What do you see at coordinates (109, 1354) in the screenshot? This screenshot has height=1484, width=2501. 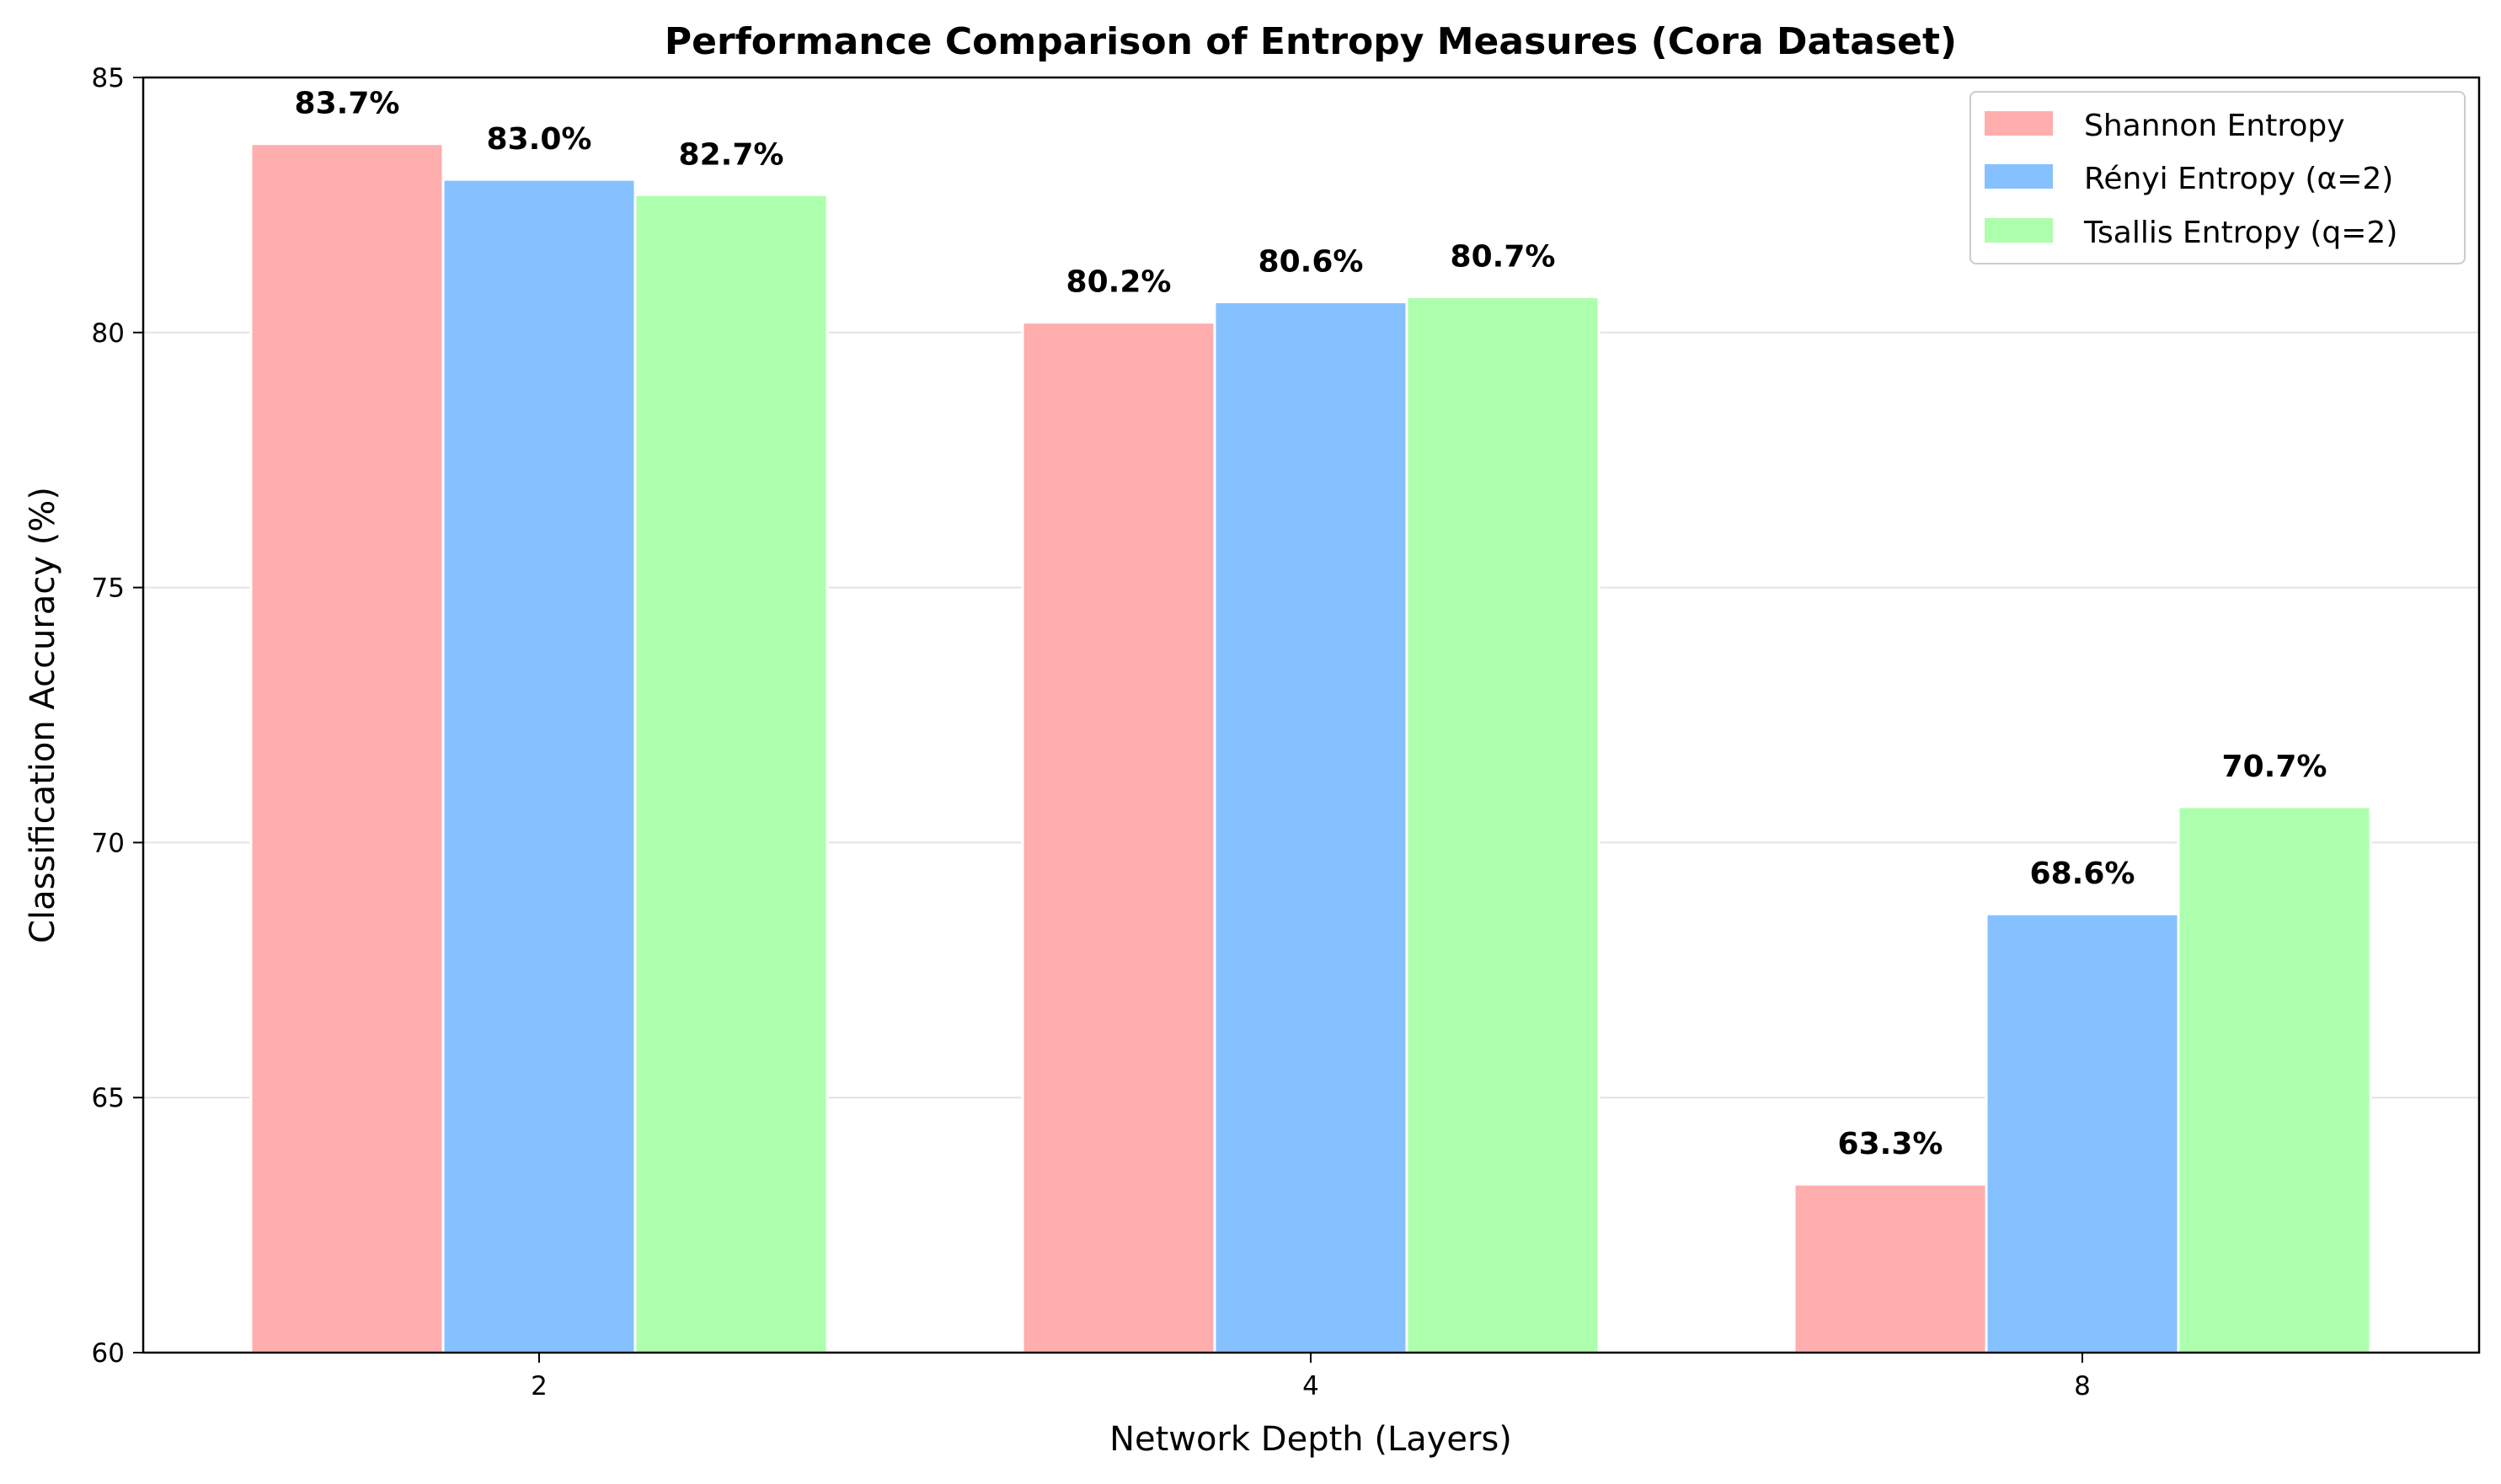 I see `y-tick-label: 60` at bounding box center [109, 1354].